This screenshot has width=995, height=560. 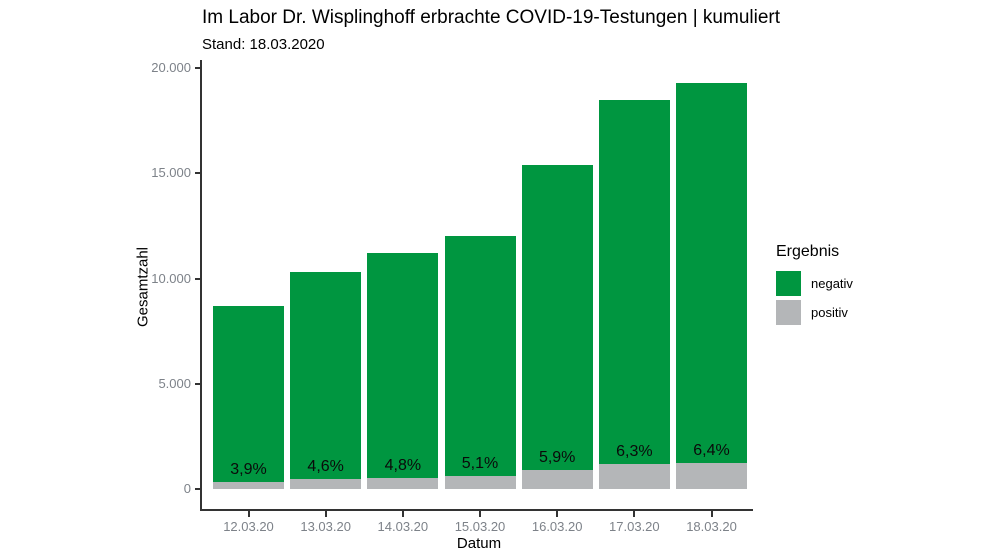 I want to click on y-axis-line, so click(x=201, y=285).